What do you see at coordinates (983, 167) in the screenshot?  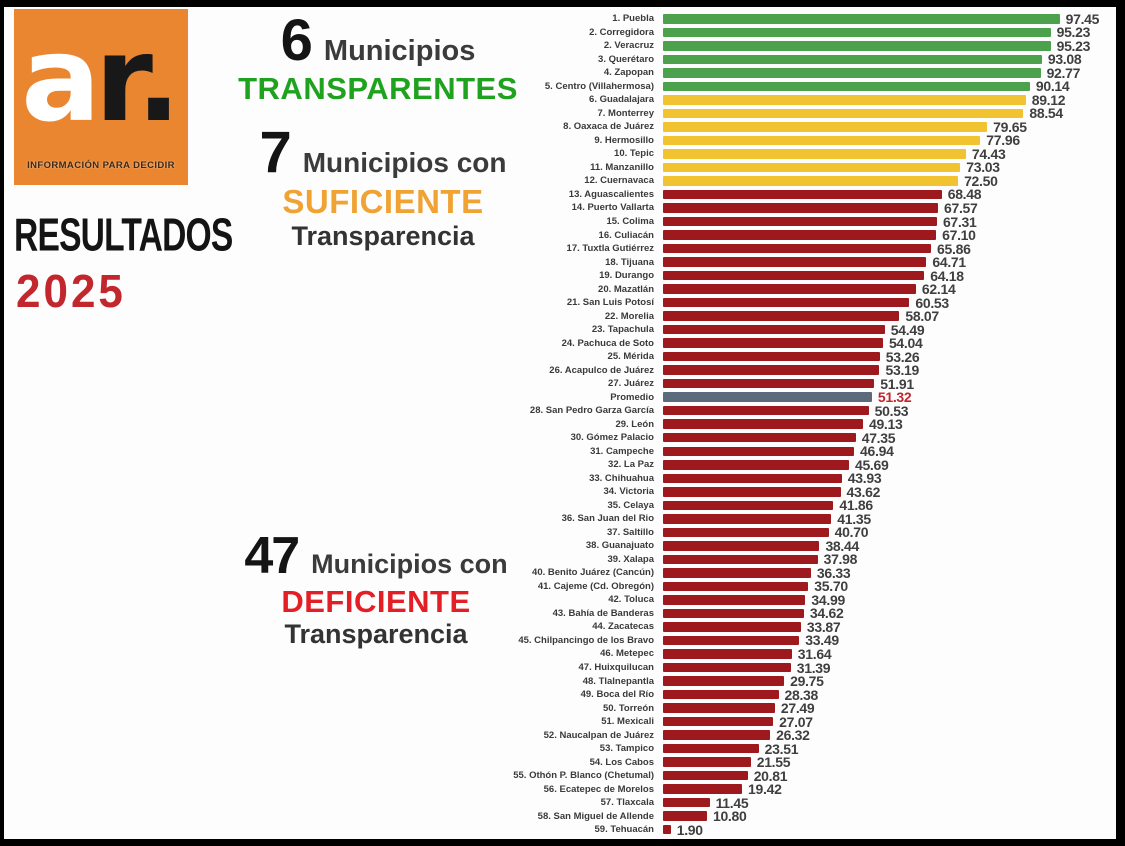 I see `row-value: 73.03` at bounding box center [983, 167].